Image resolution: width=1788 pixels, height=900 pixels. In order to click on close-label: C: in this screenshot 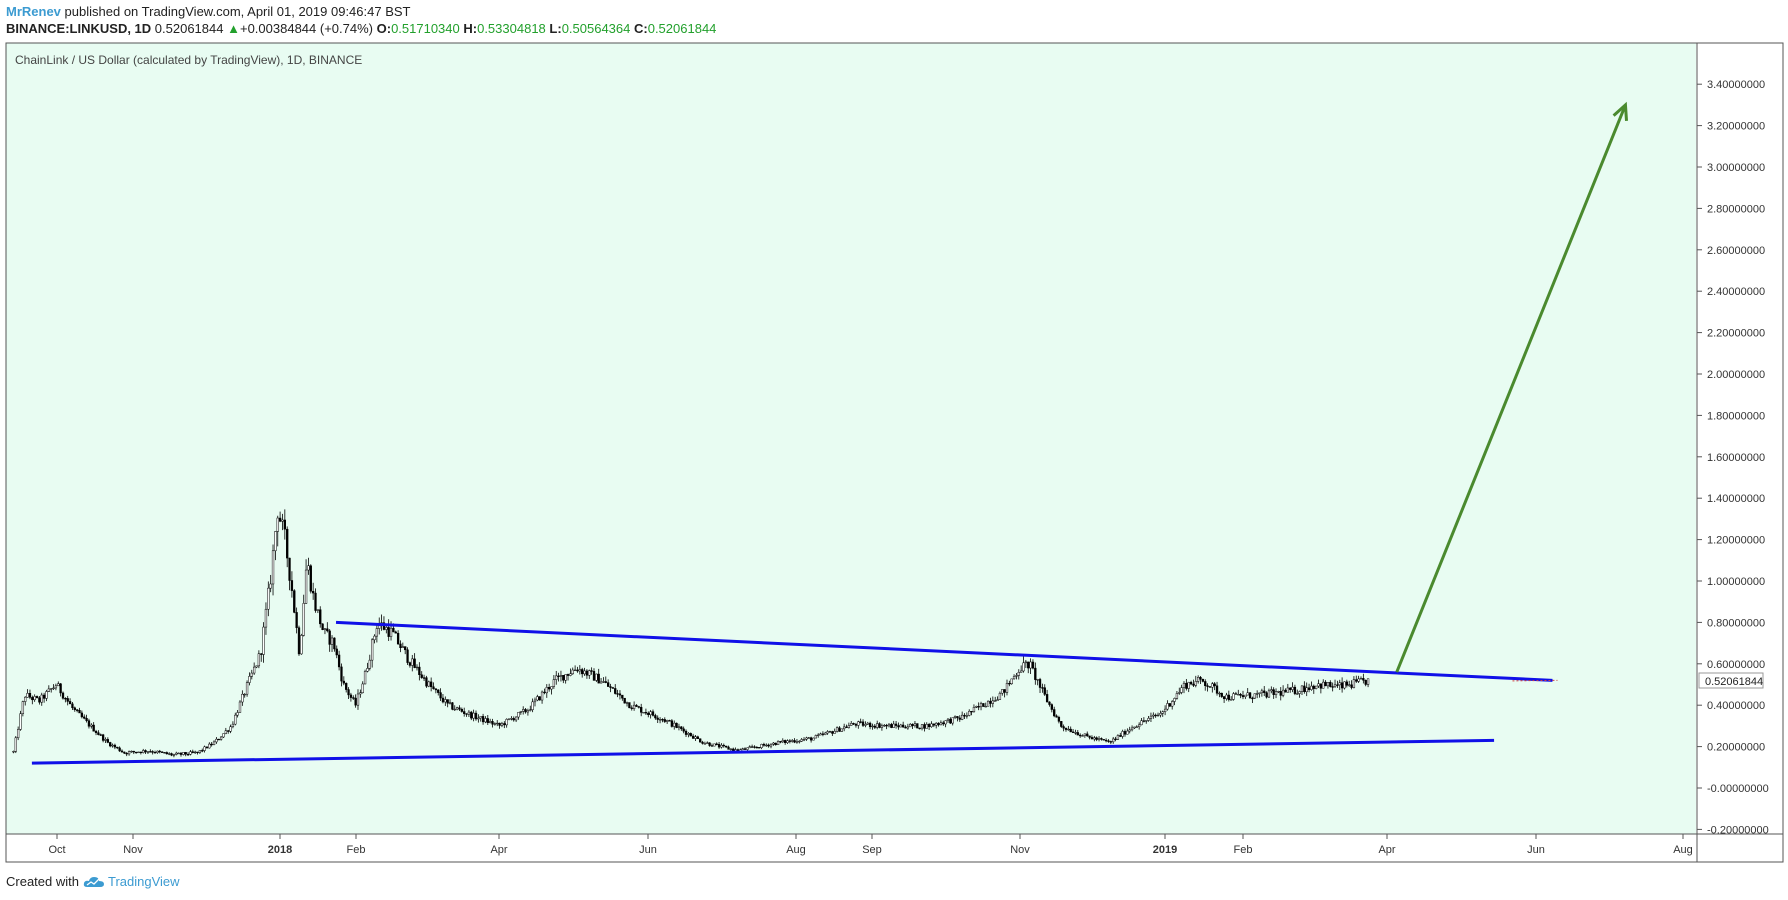, I will do `click(641, 28)`.